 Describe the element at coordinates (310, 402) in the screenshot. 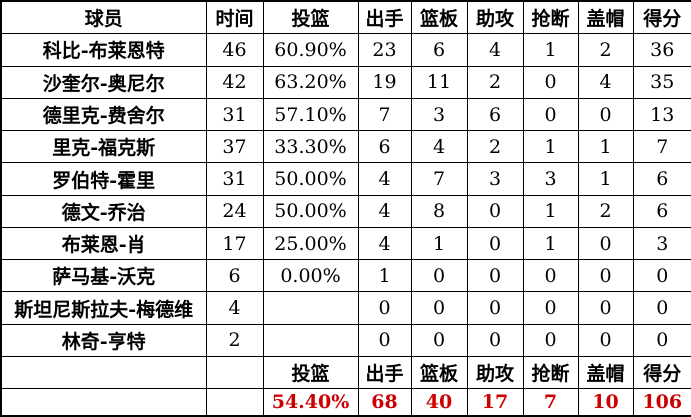

I see `total-value-cell: 54.40%` at that location.